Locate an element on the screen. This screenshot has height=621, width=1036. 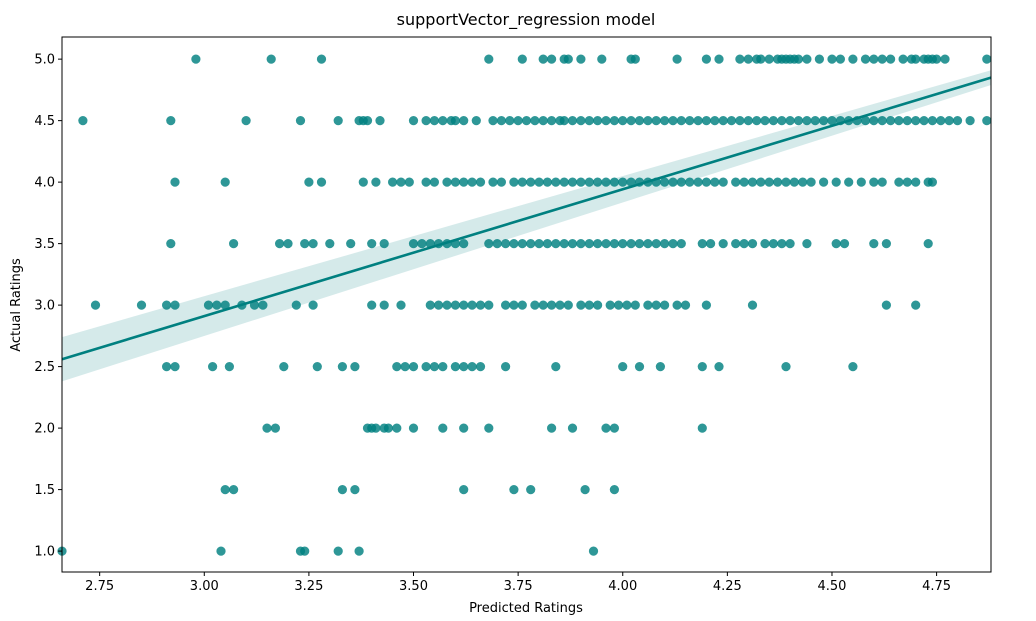
x-tick-label: 4.75 is located at coordinates (936, 586).